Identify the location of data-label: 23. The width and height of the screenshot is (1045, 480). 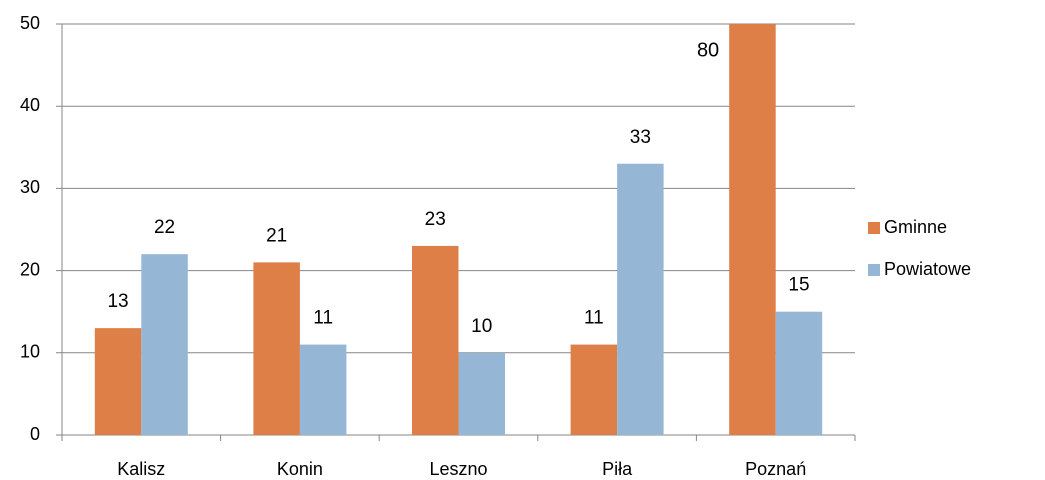
(435, 219).